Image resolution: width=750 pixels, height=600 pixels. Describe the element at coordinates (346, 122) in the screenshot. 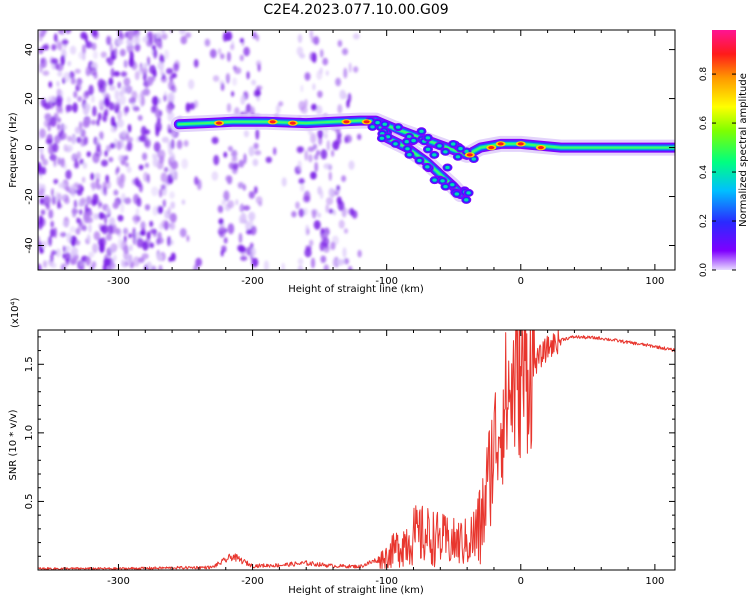

I see `hot-spot` at that location.